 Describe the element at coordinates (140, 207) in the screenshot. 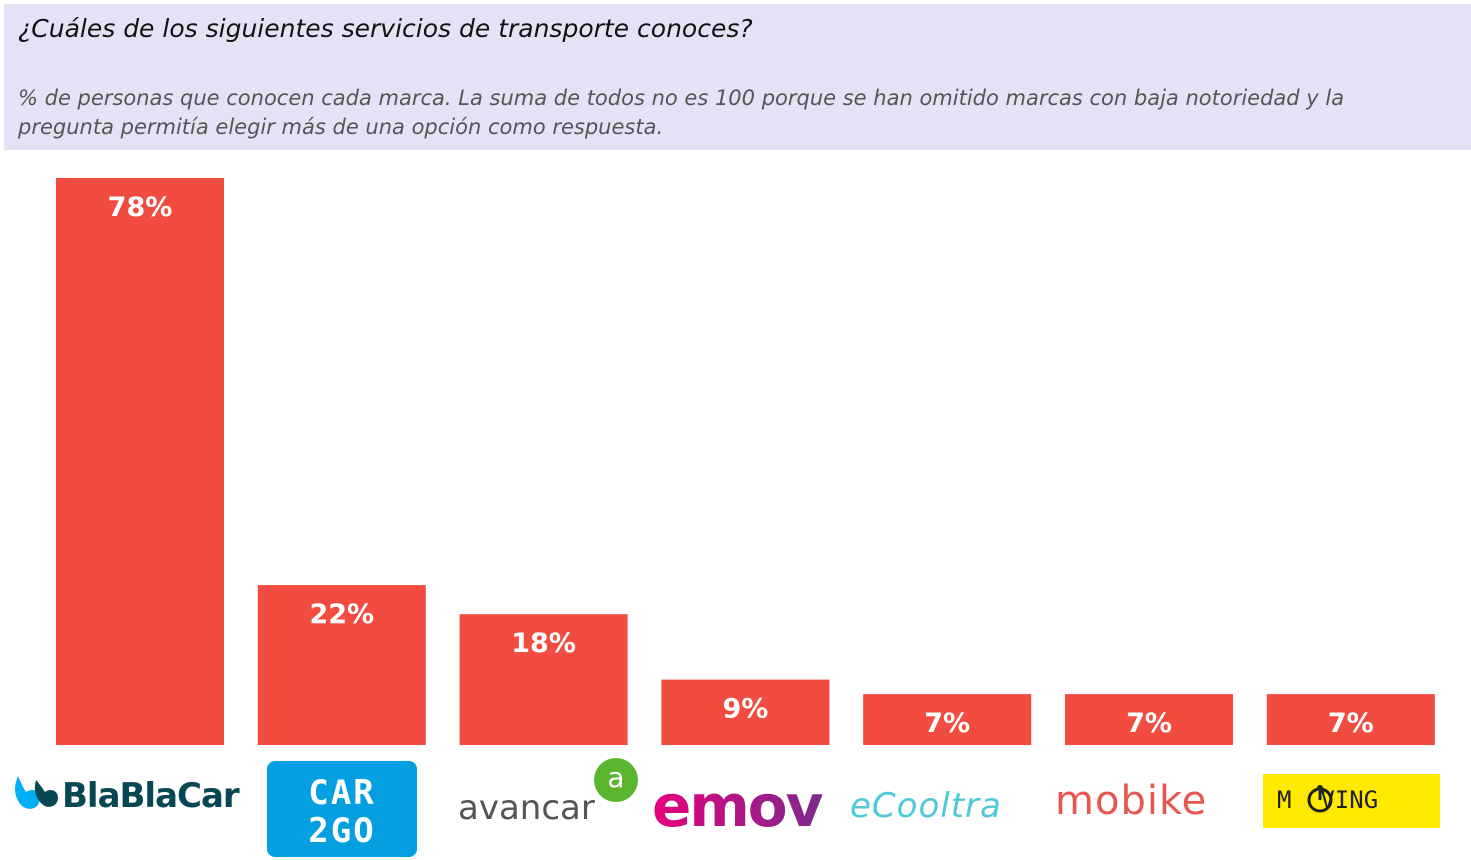

I see `bar-value-label: 78%` at that location.